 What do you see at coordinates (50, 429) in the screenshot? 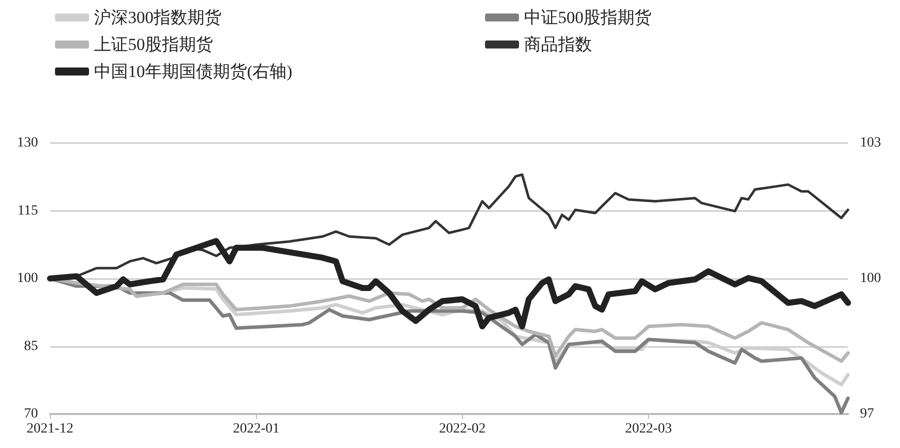
I see `x-tick-label: 2021-12` at bounding box center [50, 429].